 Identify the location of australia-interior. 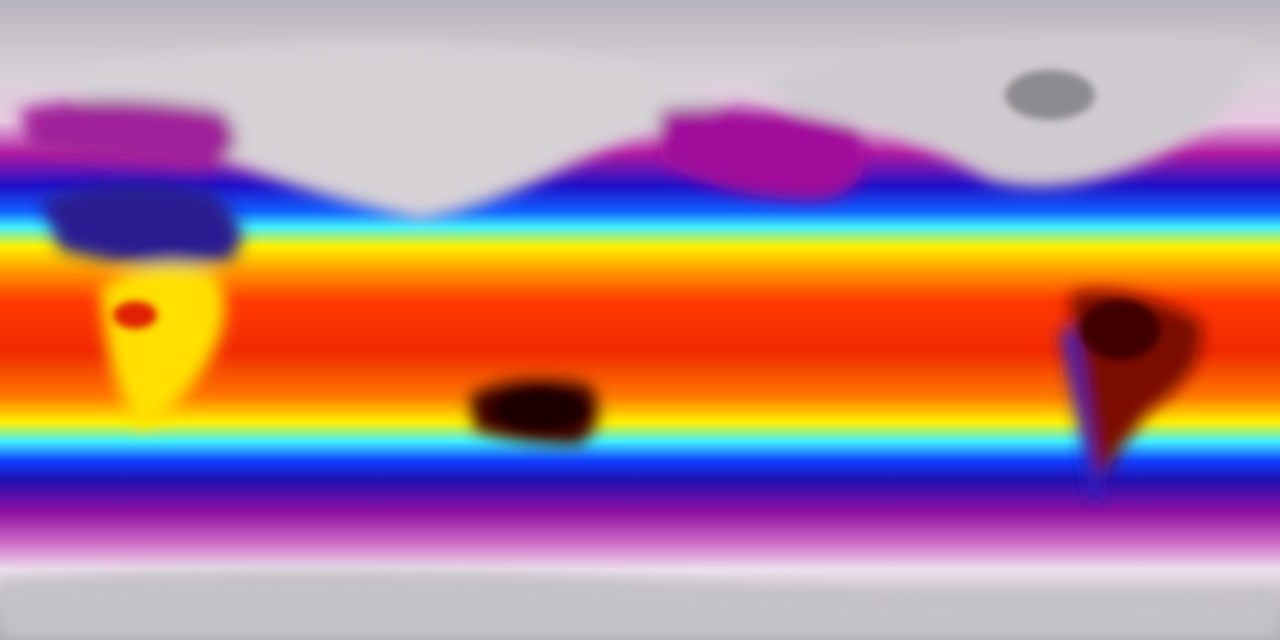
(540, 410).